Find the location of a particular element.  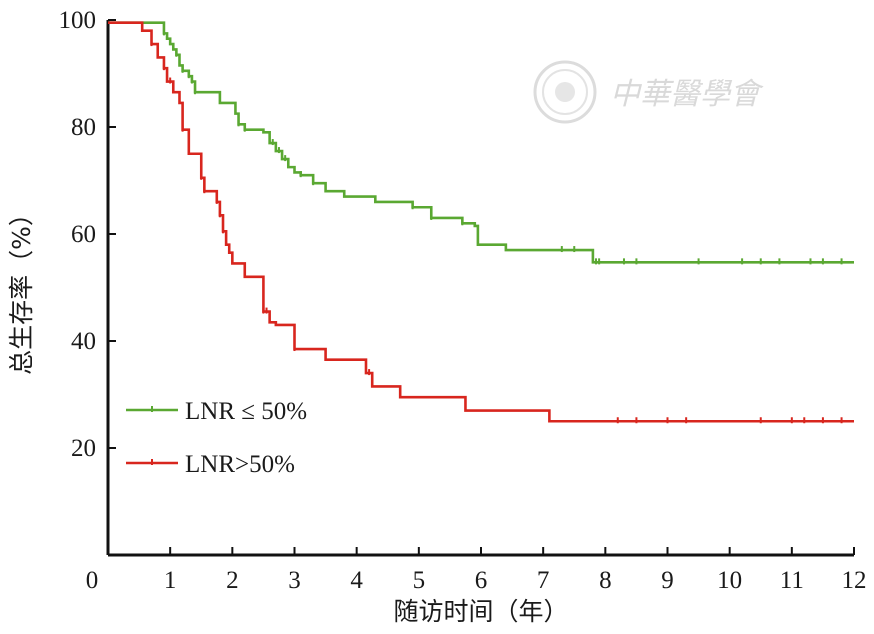

y-tick-label: 60 is located at coordinates (83, 234).